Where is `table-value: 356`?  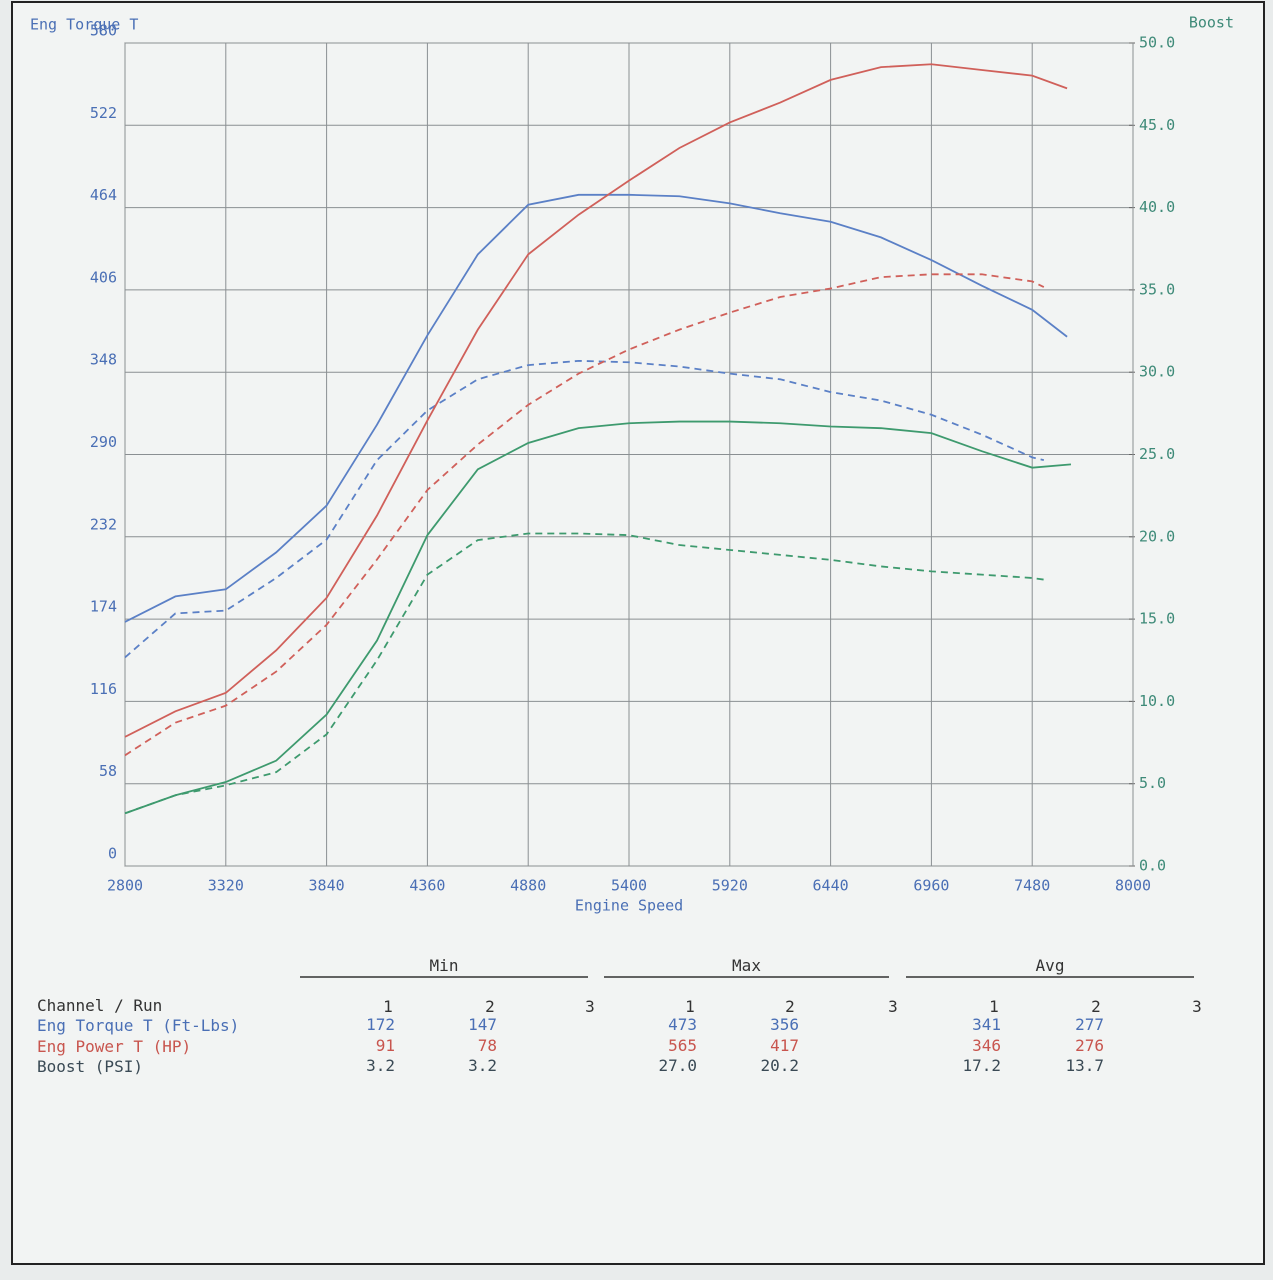
table-value: 356 is located at coordinates (784, 1024).